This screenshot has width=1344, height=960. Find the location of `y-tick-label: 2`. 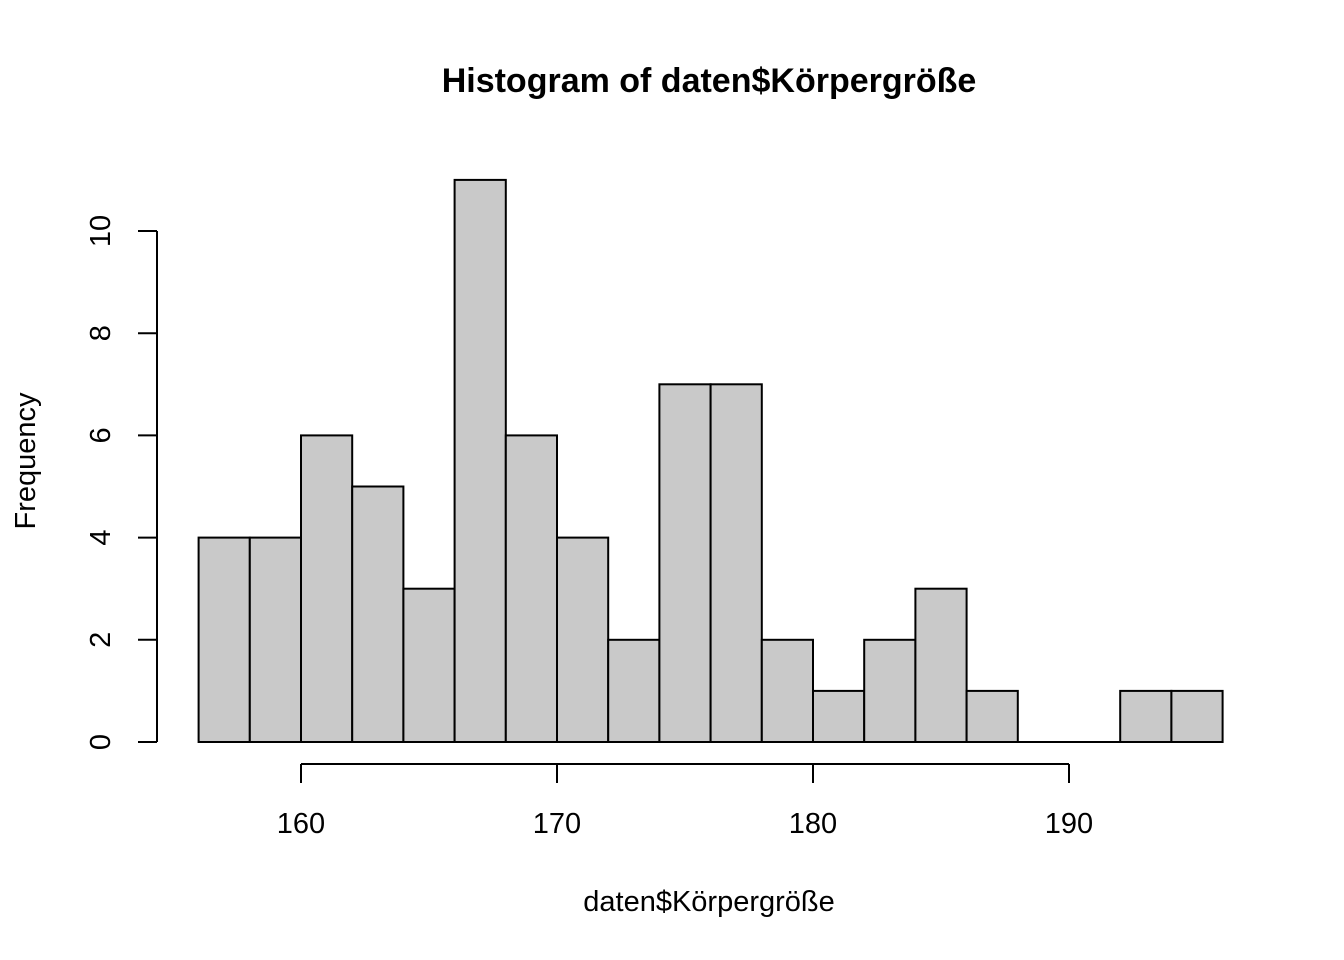

y-tick-label: 2 is located at coordinates (101, 640).